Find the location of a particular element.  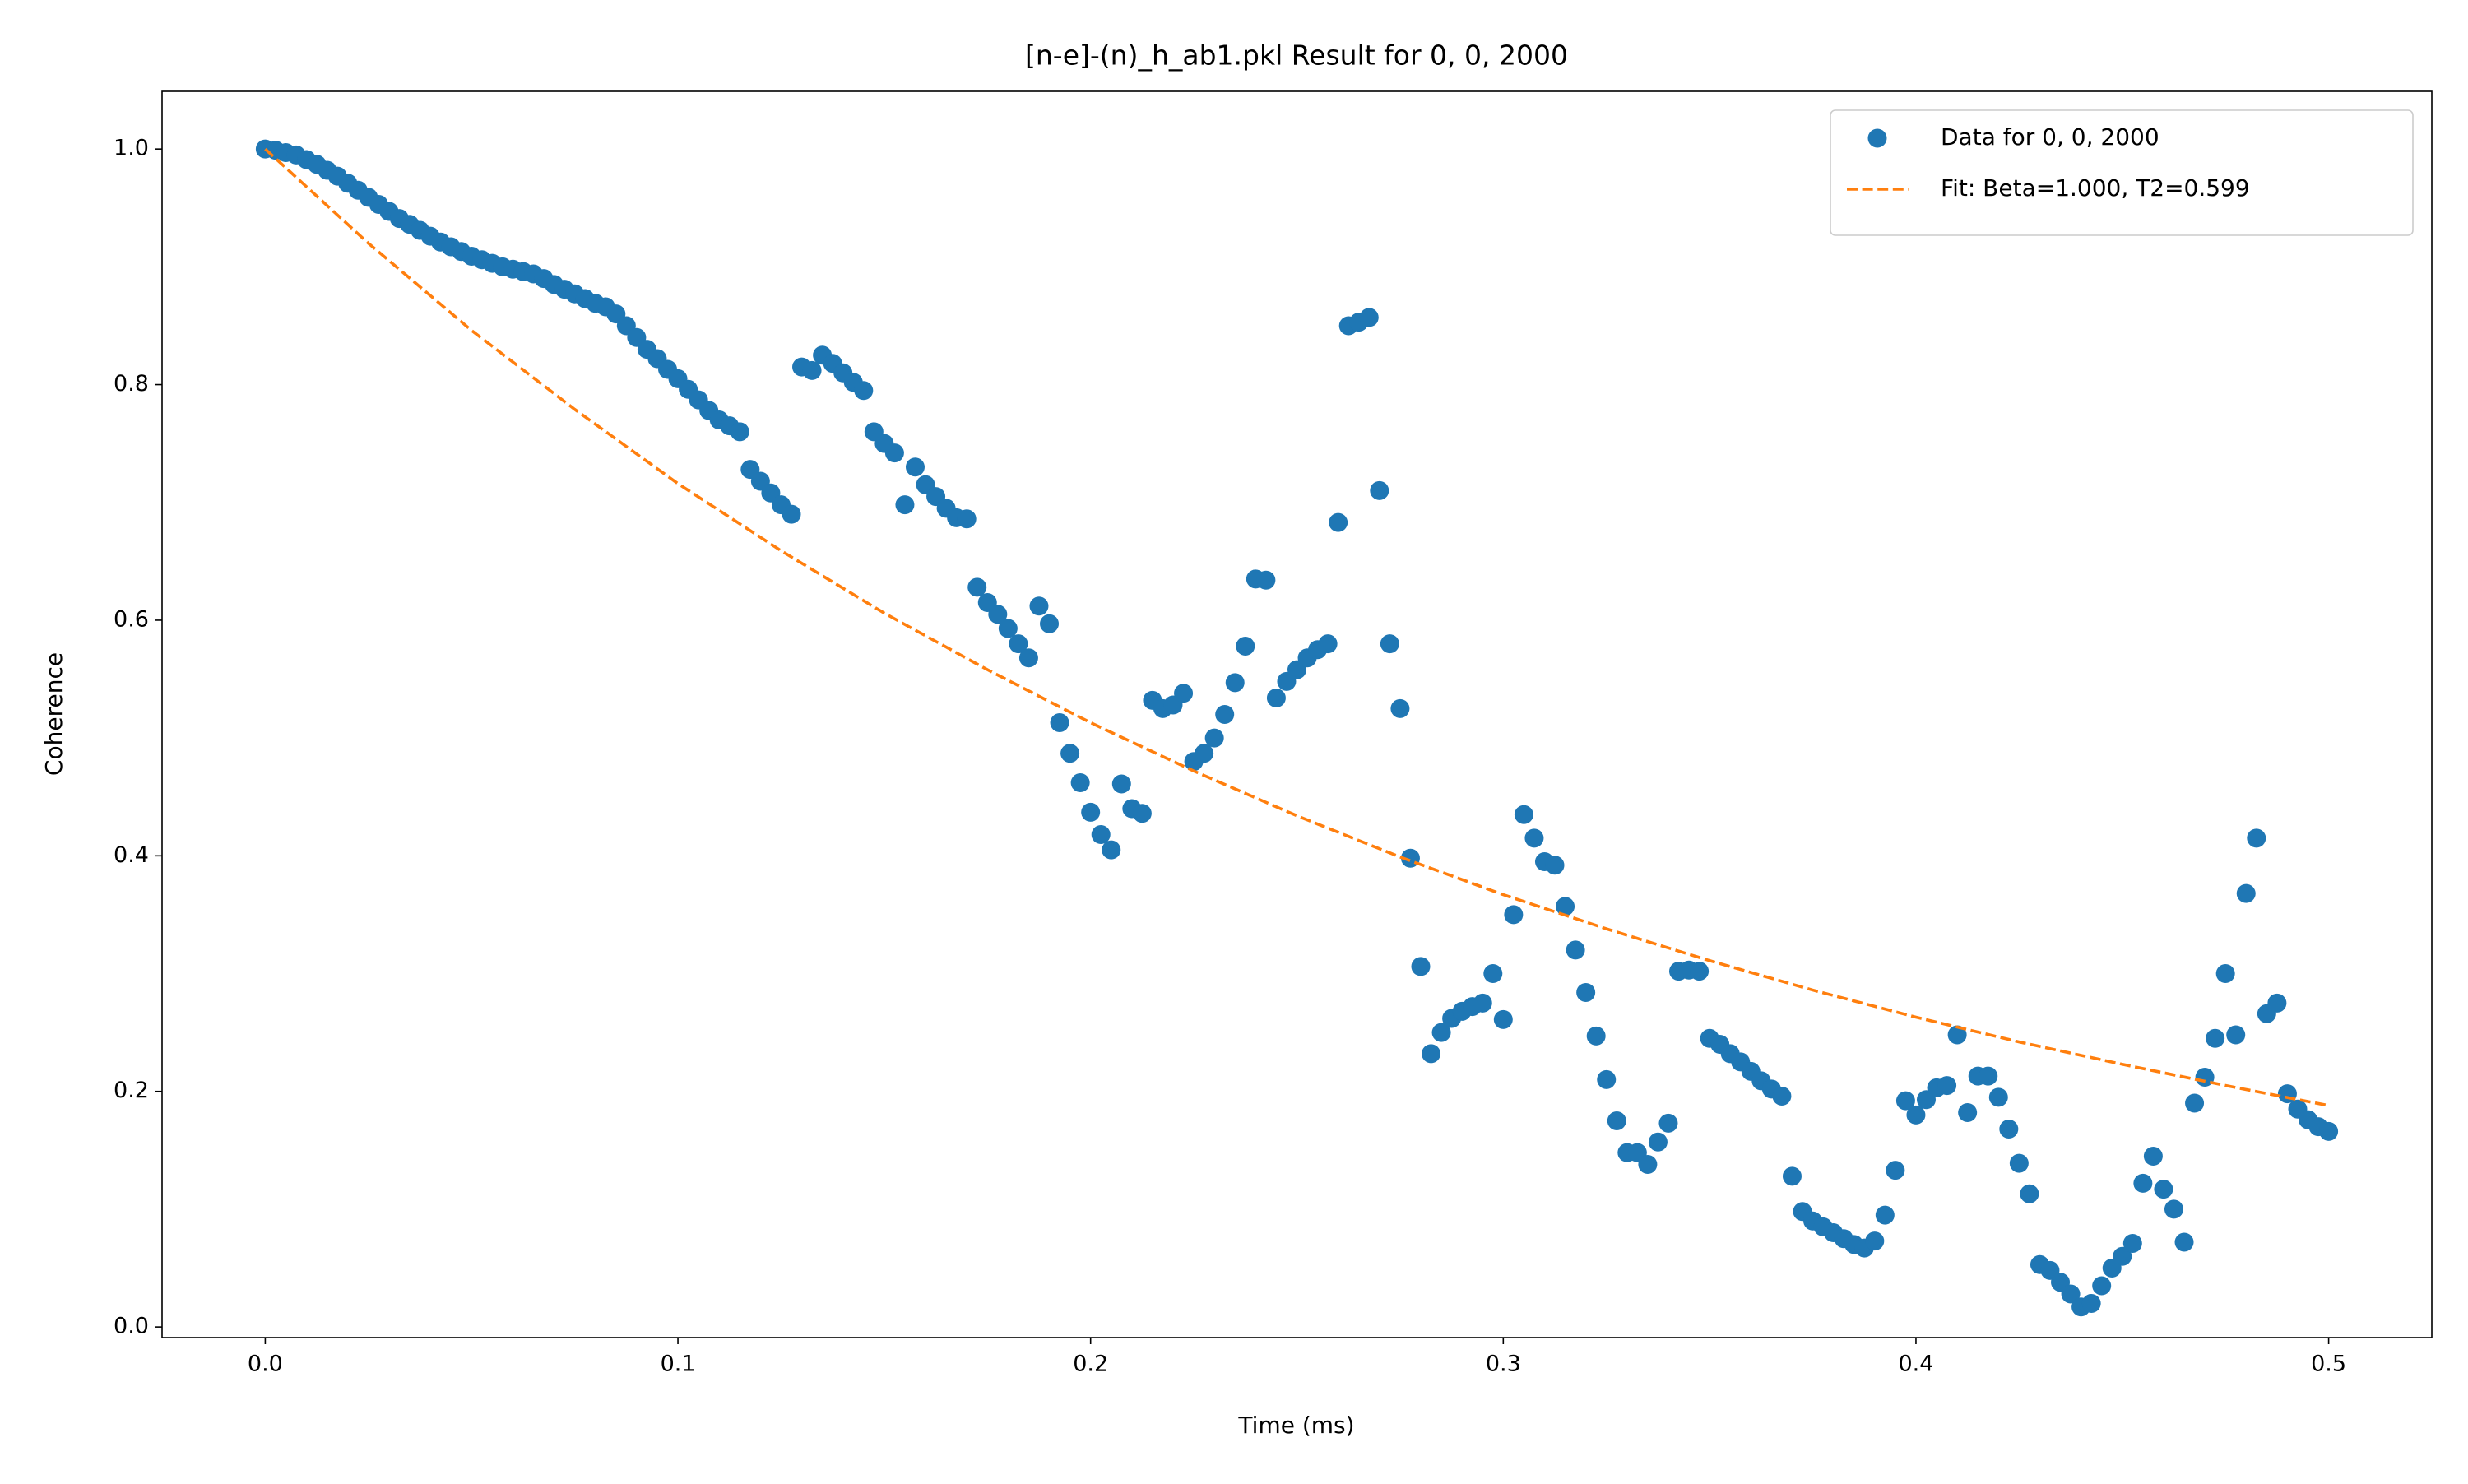

x-tick-label: 0.5 is located at coordinates (2328, 1364).